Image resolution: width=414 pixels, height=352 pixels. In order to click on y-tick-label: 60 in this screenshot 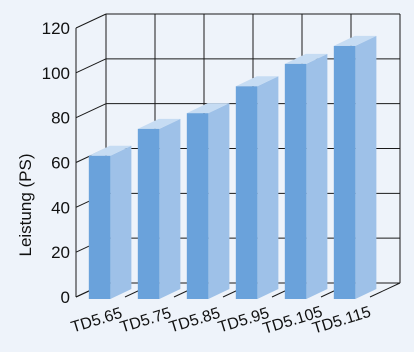, I will do `click(60, 163)`.